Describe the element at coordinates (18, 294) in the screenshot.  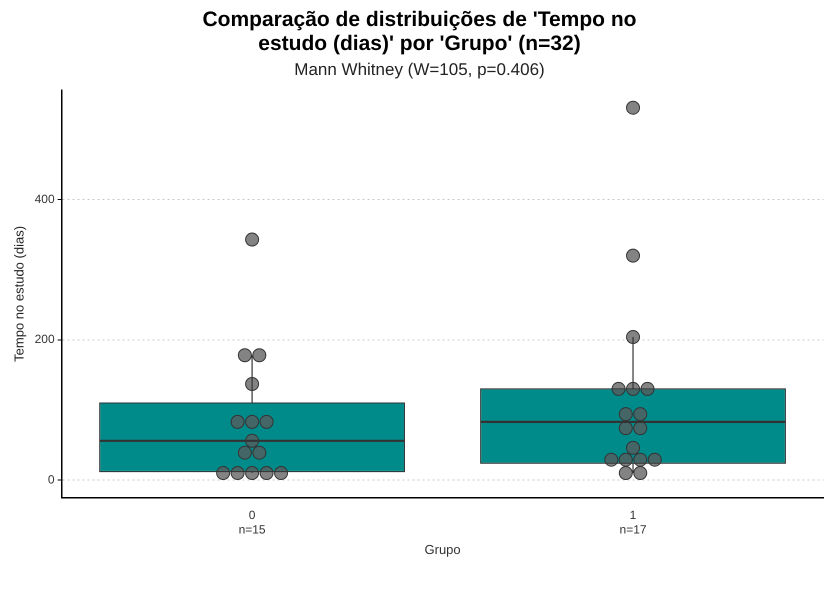
I see `y-axis-title: Tempo no estudo (dias)` at that location.